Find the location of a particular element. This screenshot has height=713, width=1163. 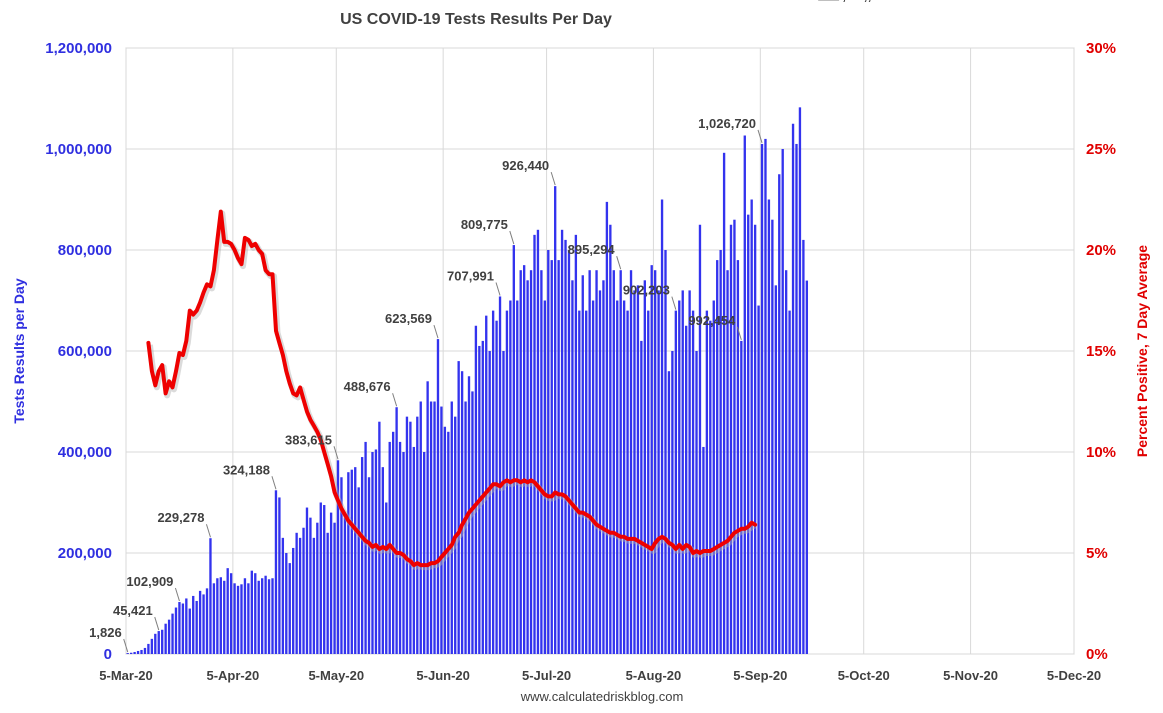

bar-annotation-label: 926,440 is located at coordinates (525, 165).